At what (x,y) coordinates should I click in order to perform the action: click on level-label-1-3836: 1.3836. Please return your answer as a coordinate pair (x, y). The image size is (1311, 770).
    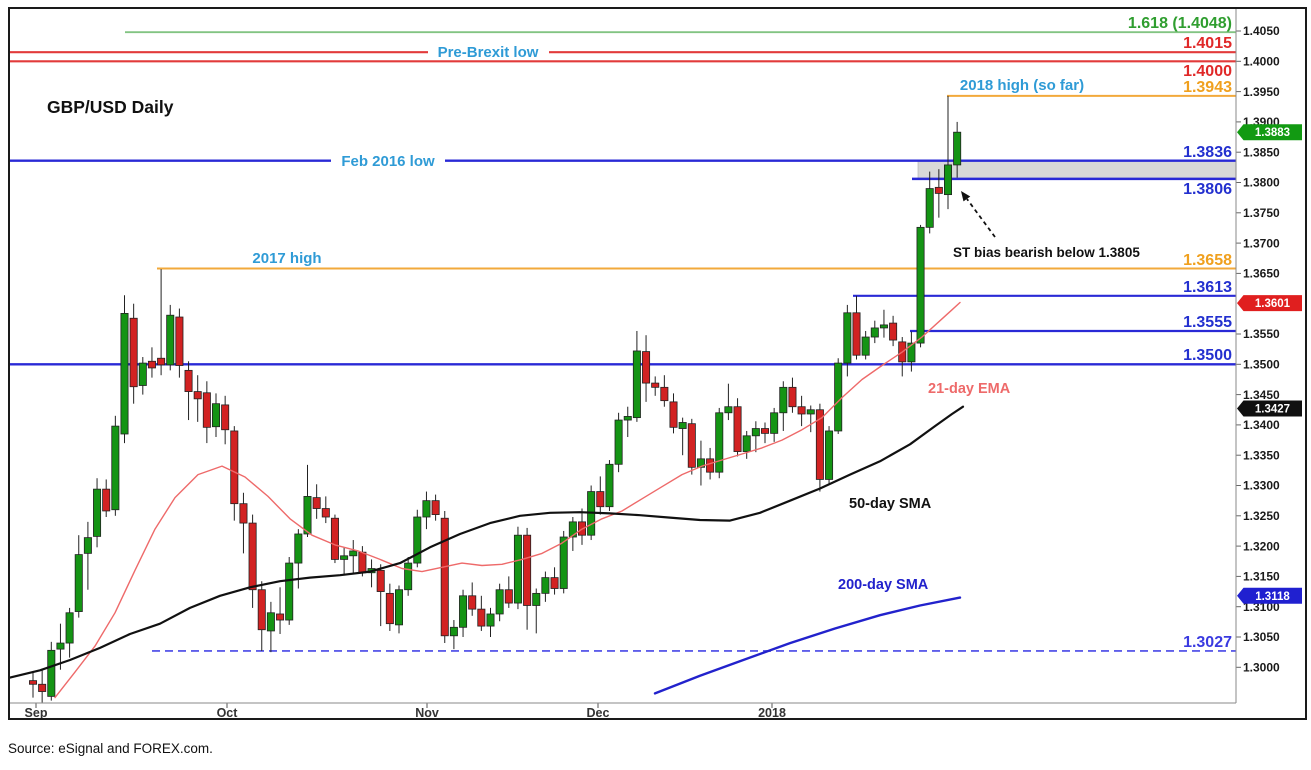
    Looking at the image, I should click on (1207, 152).